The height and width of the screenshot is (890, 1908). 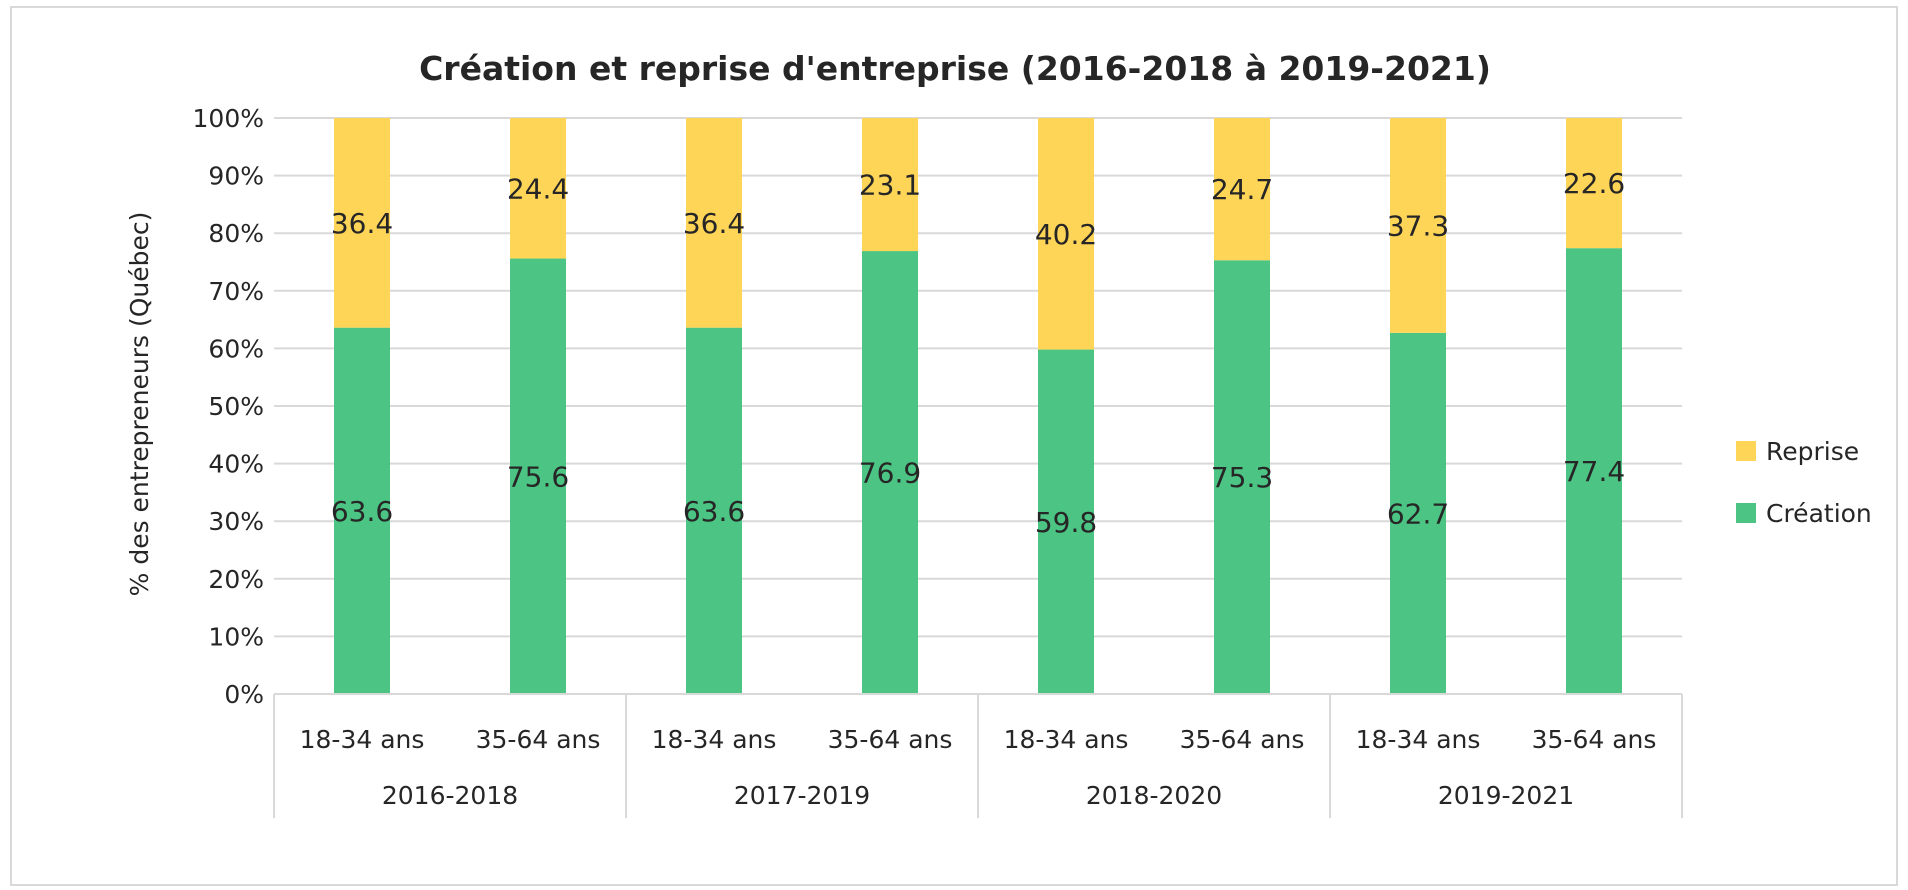 I want to click on legend-swatch-reprise, so click(x=1746, y=451).